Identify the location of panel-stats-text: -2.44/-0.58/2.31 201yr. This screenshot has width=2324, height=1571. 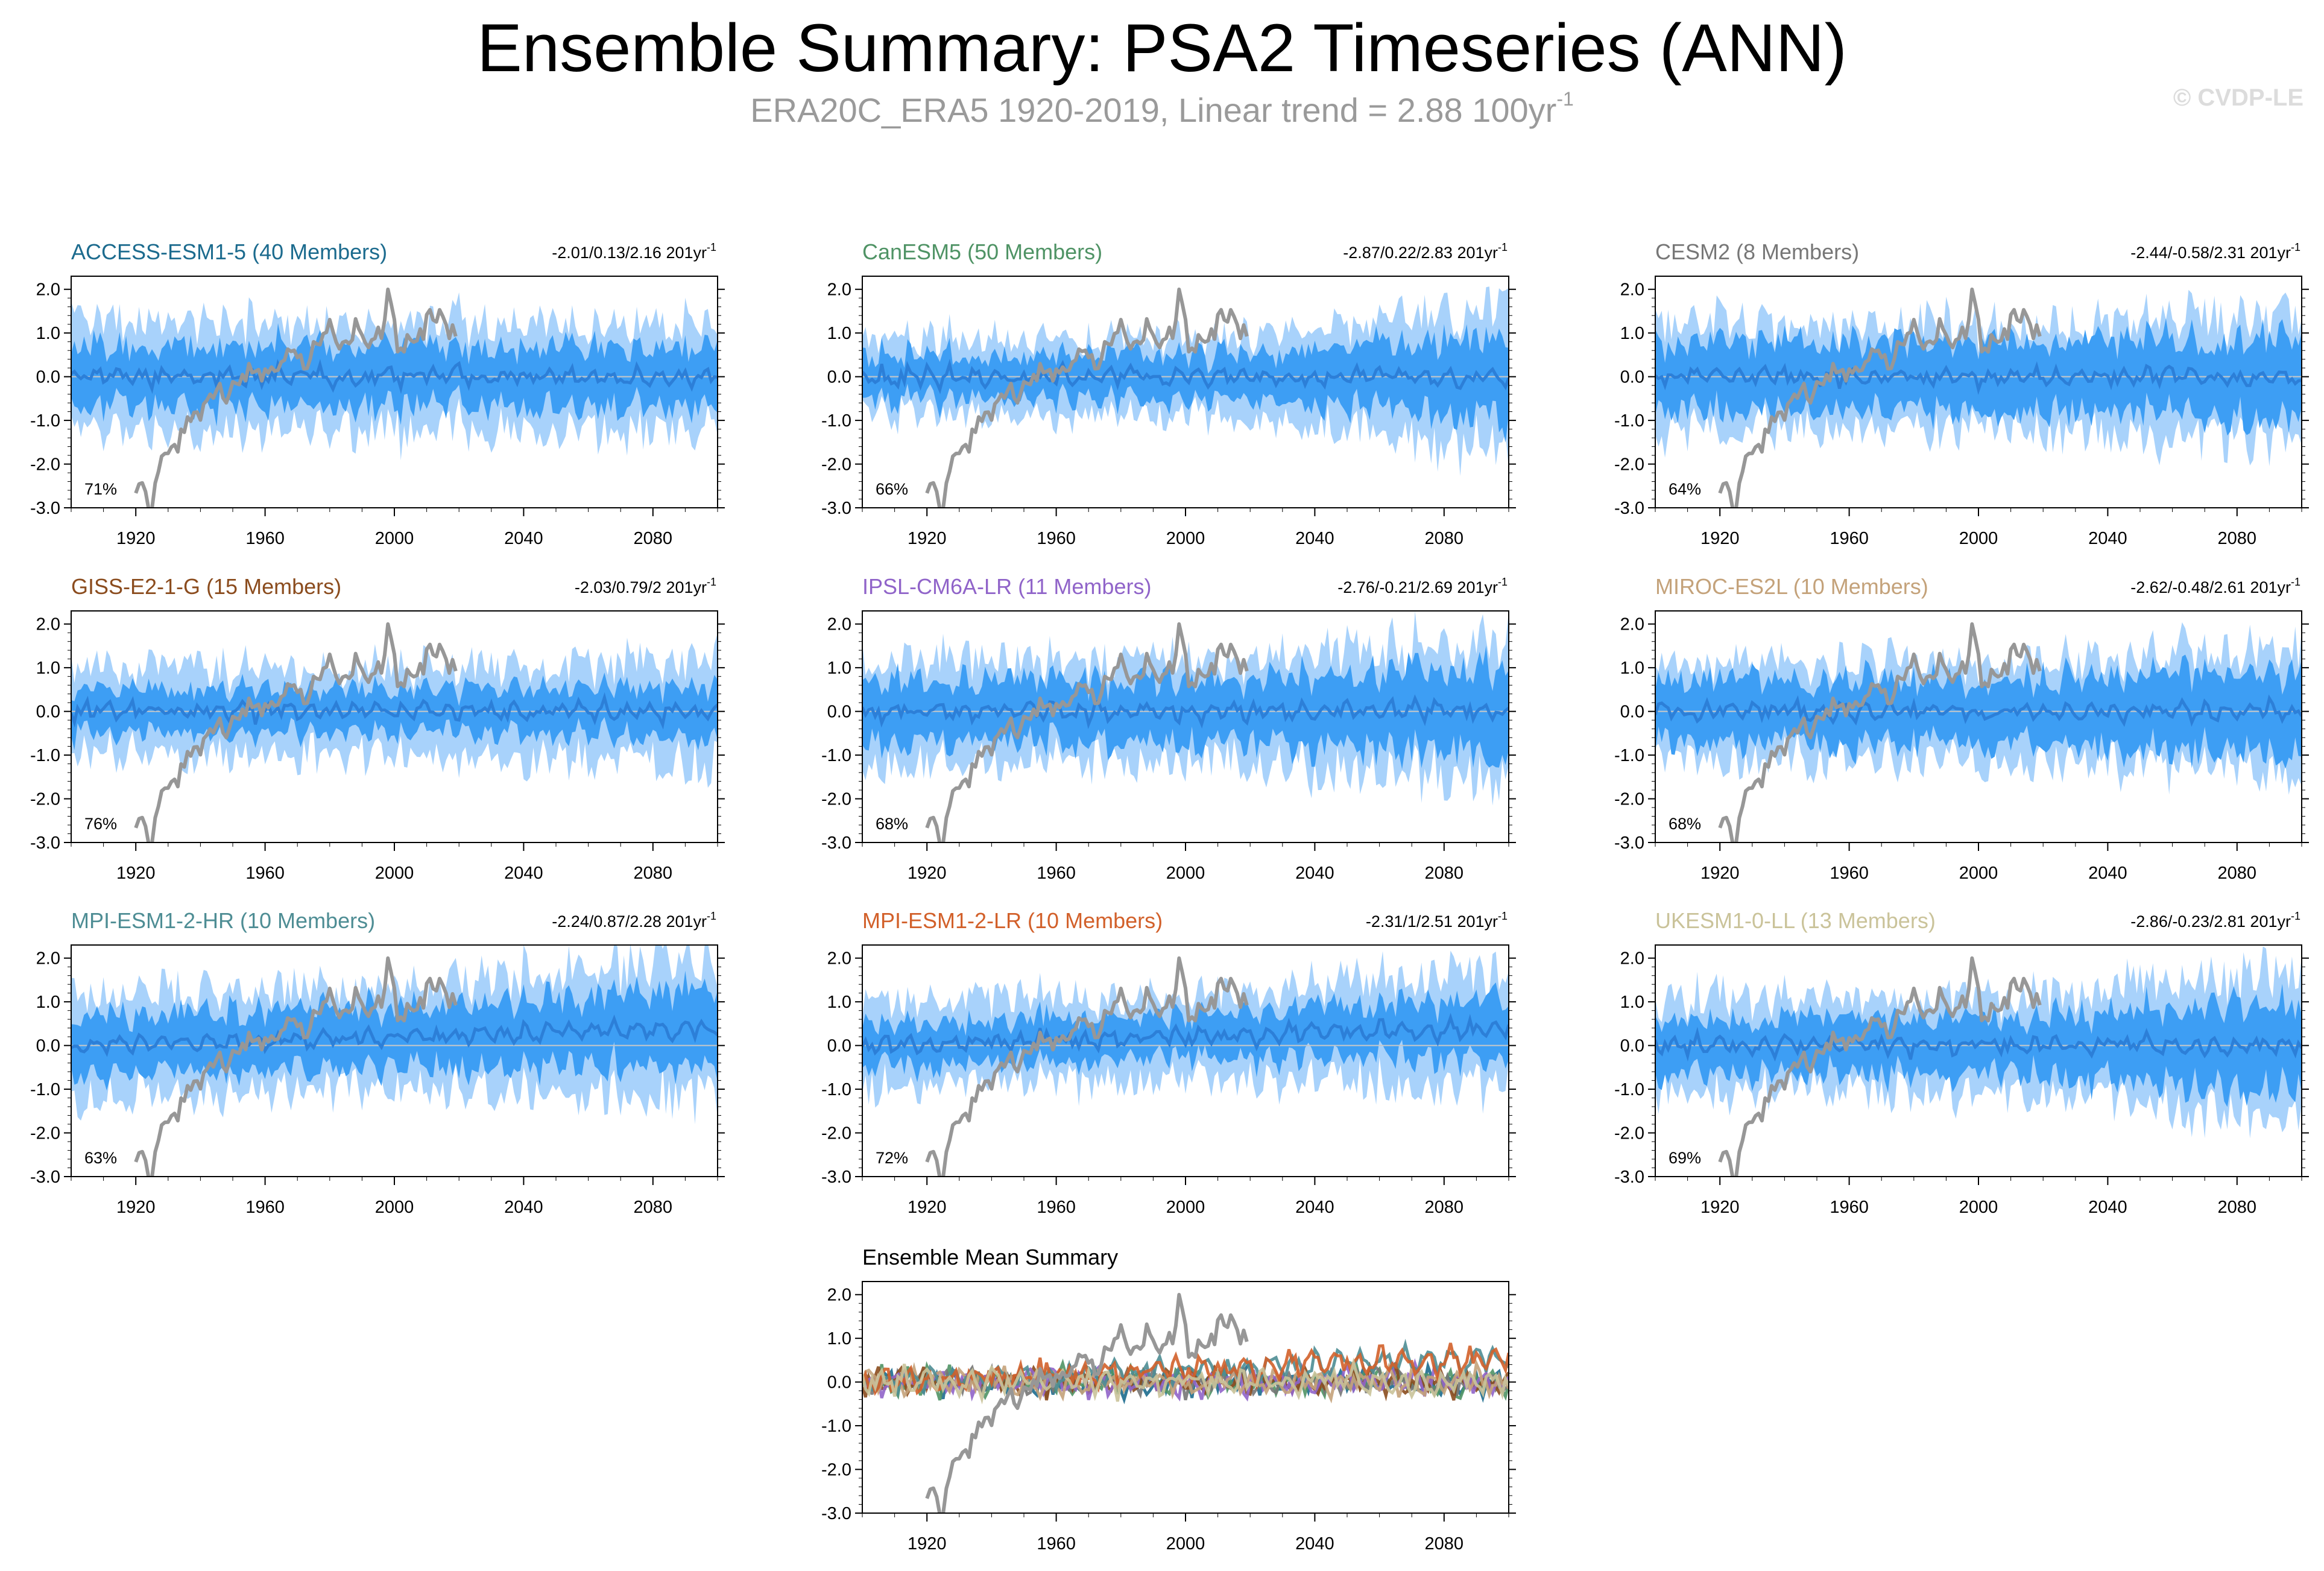
(2210, 253).